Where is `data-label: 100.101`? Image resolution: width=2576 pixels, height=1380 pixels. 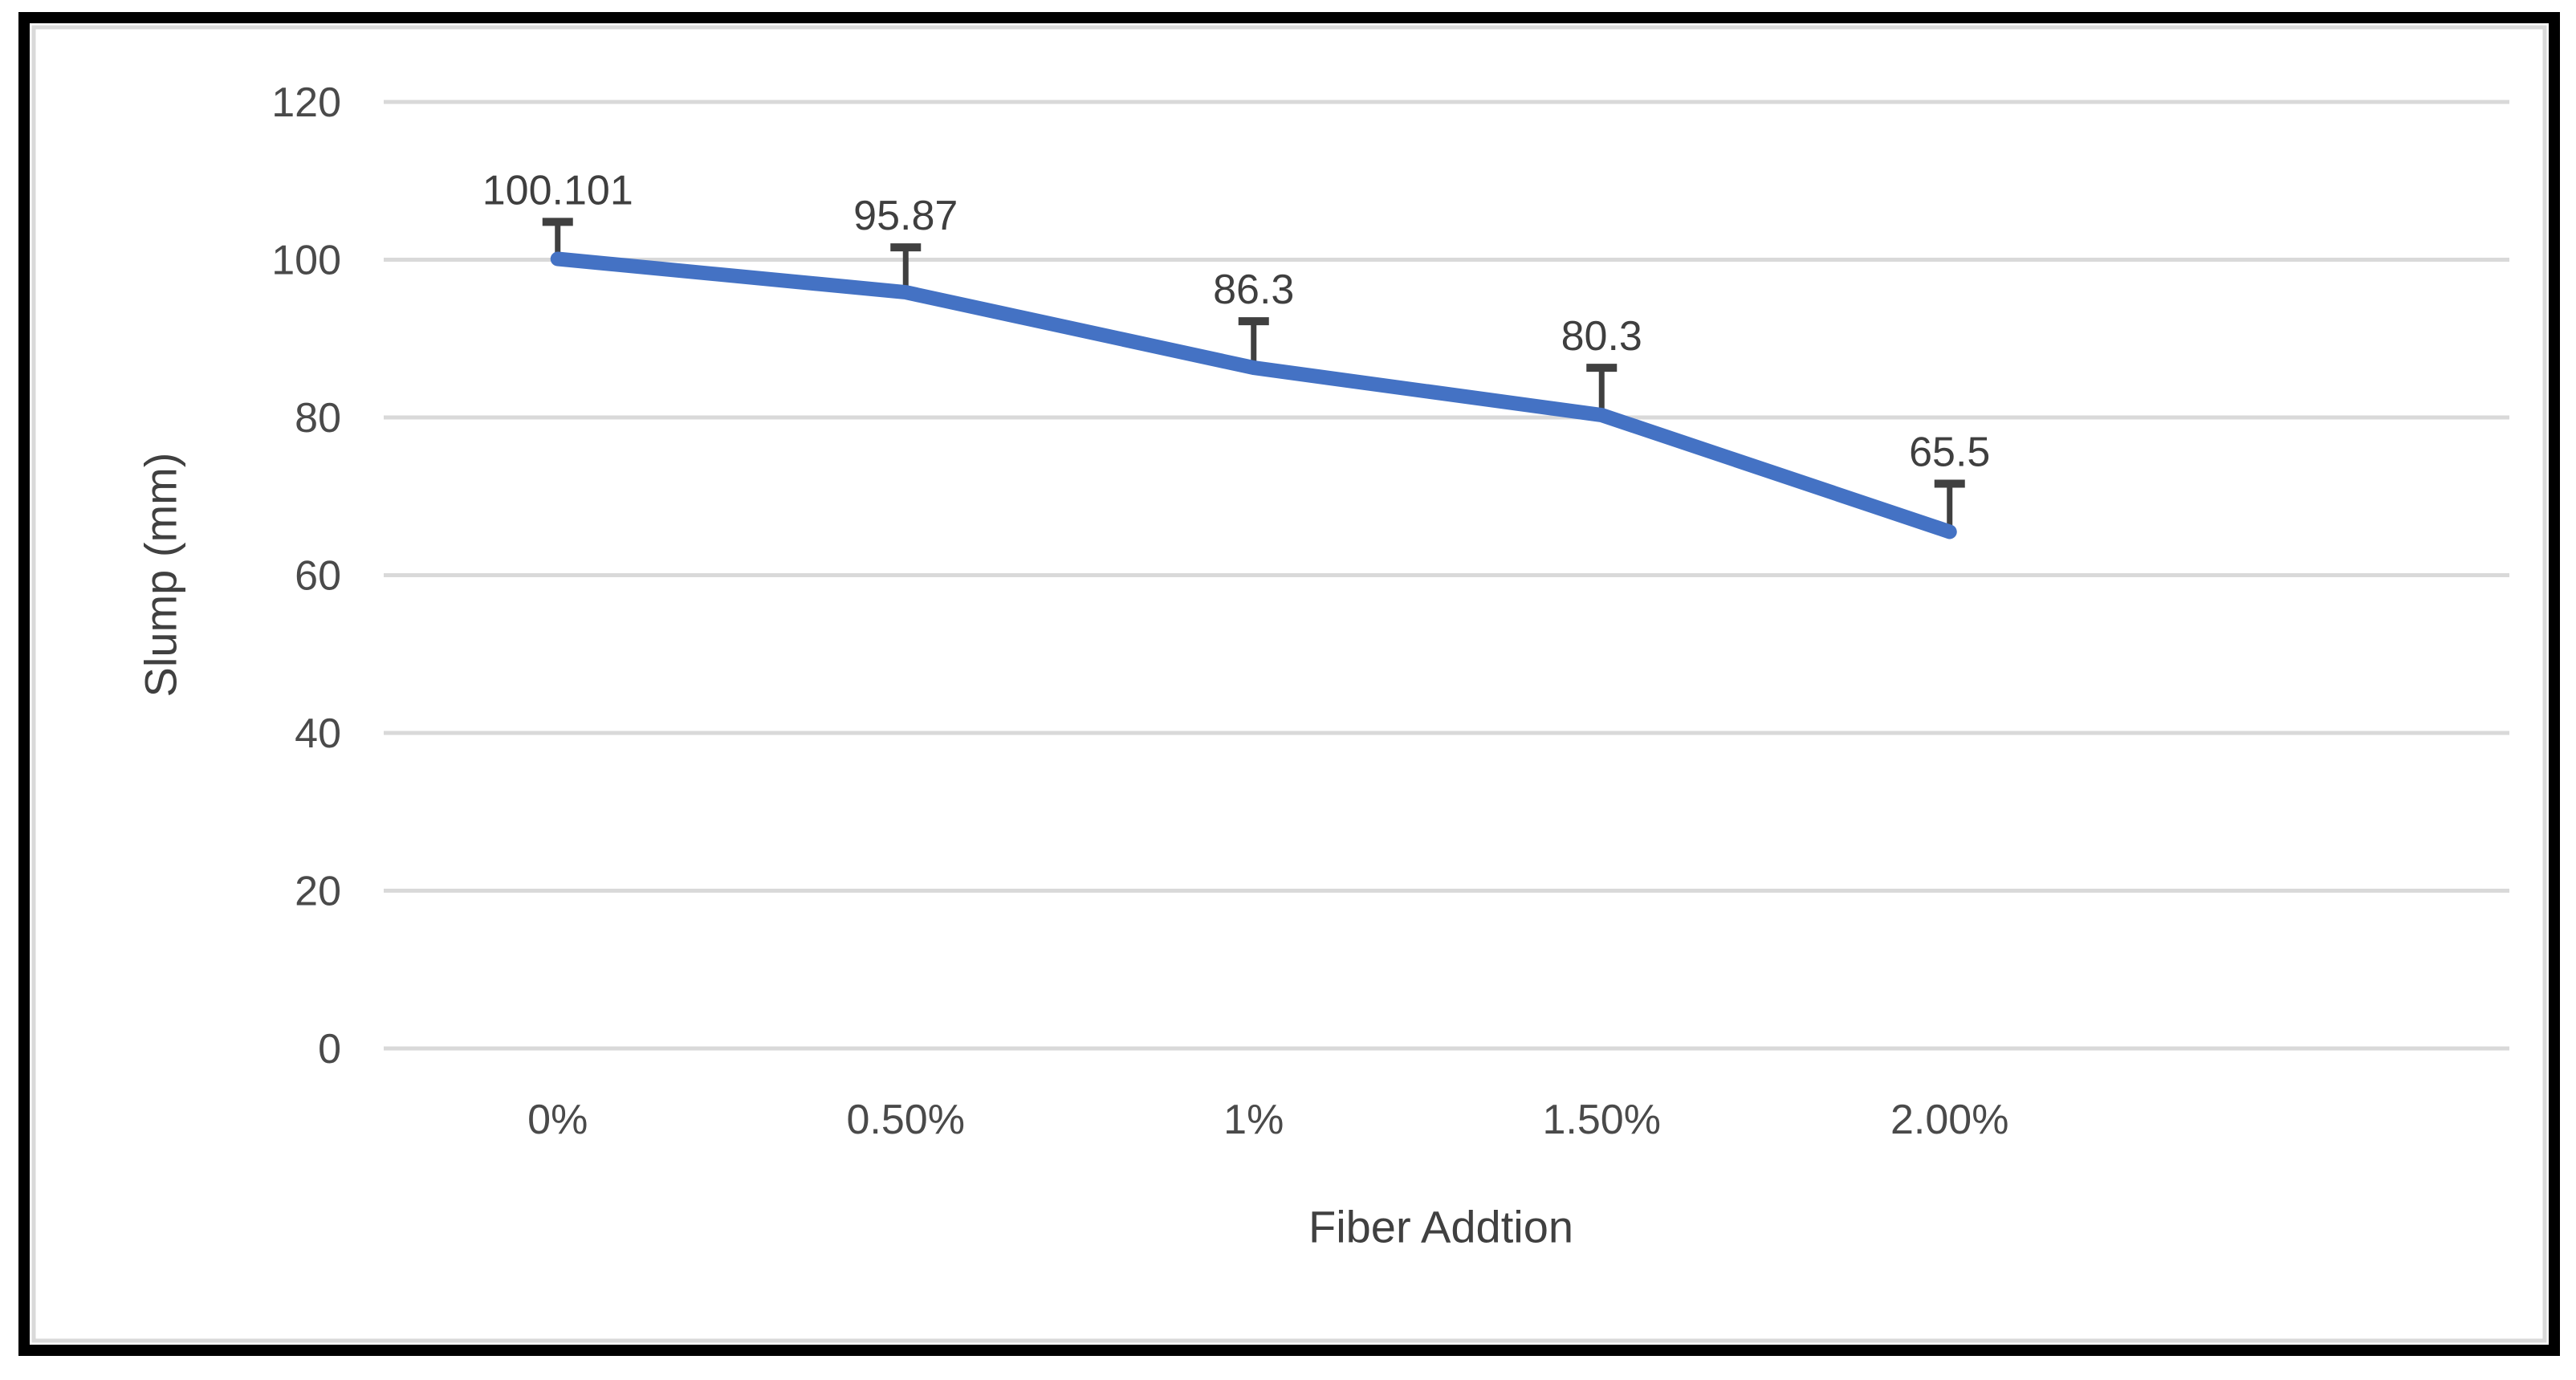
data-label: 100.101 is located at coordinates (557, 190).